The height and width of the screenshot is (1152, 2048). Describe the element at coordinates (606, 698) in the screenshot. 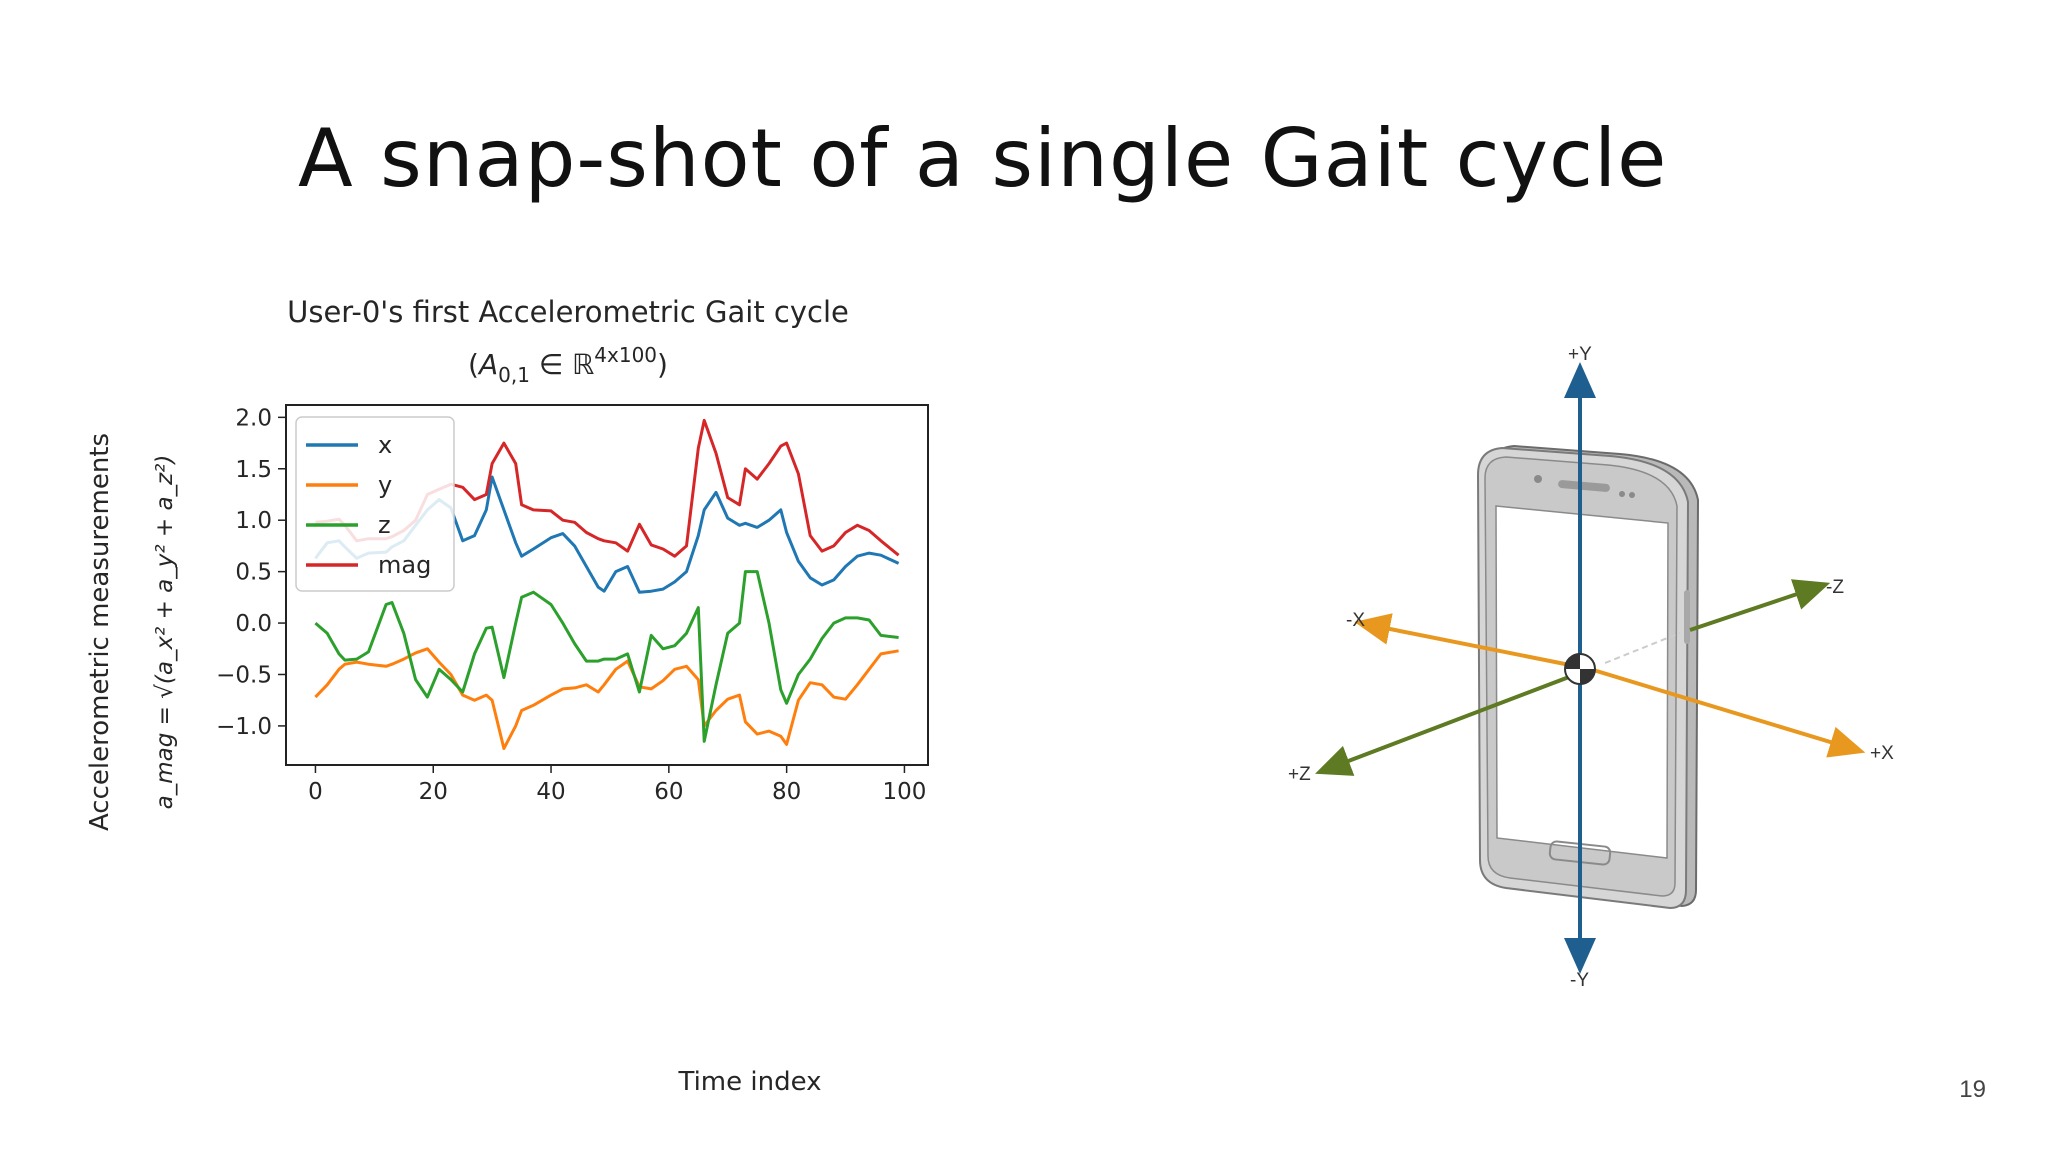

I see `series-line-y` at that location.